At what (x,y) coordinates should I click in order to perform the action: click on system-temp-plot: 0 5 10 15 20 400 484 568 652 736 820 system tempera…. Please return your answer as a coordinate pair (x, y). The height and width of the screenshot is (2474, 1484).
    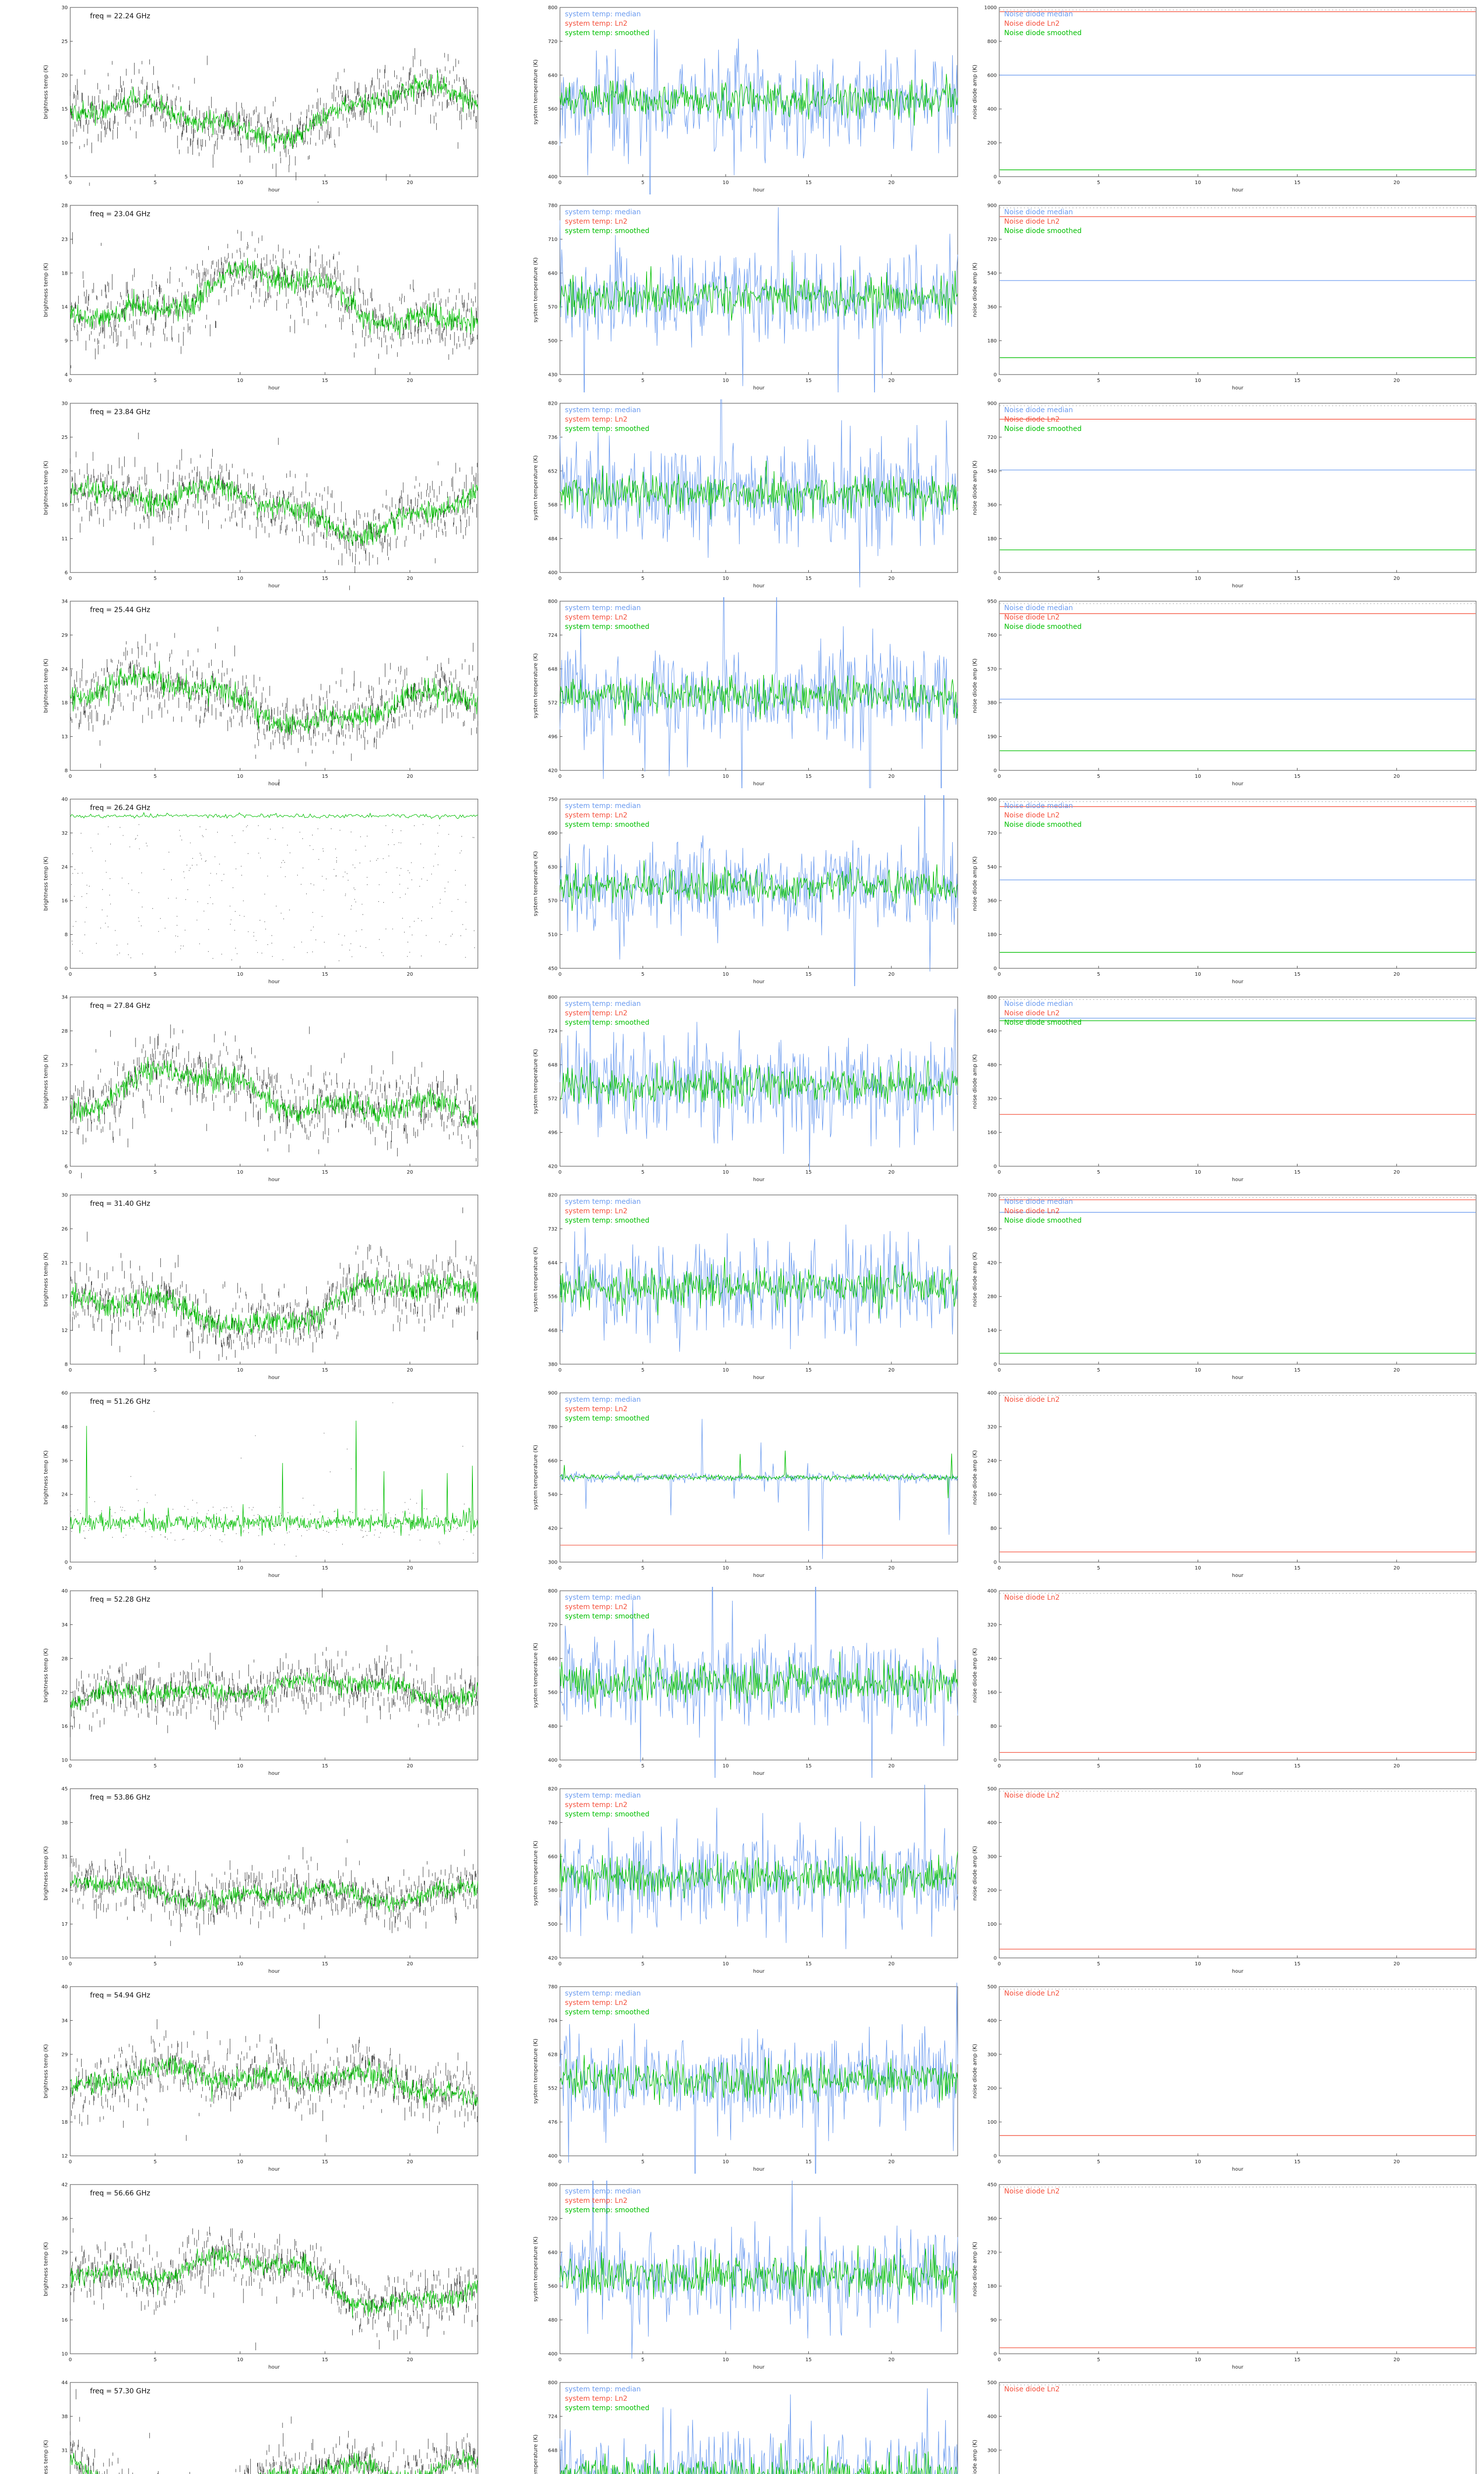
    Looking at the image, I should click on (747, 494).